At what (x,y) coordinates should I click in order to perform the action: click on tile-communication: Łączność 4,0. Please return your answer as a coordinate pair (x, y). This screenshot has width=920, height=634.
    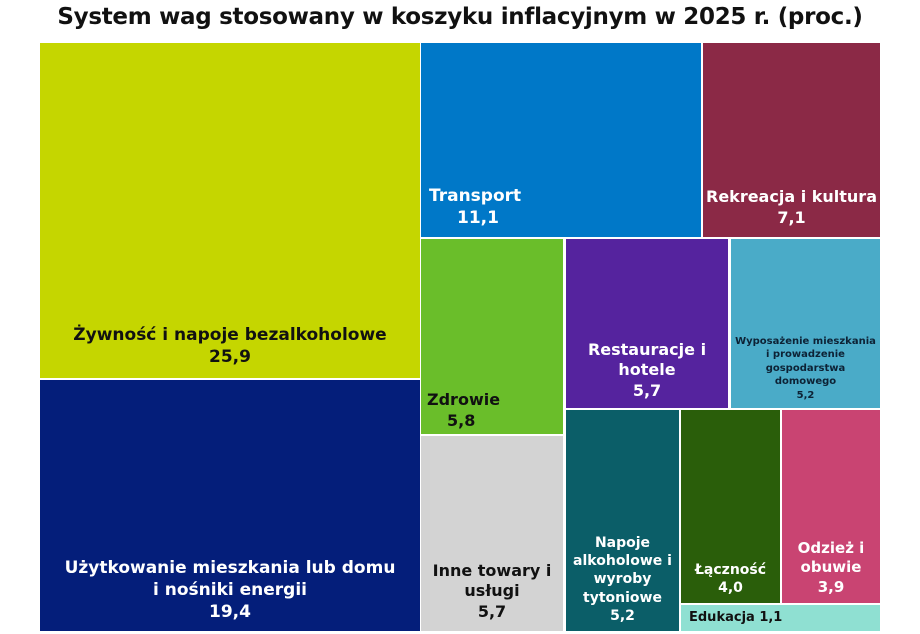
    Looking at the image, I should click on (730, 506).